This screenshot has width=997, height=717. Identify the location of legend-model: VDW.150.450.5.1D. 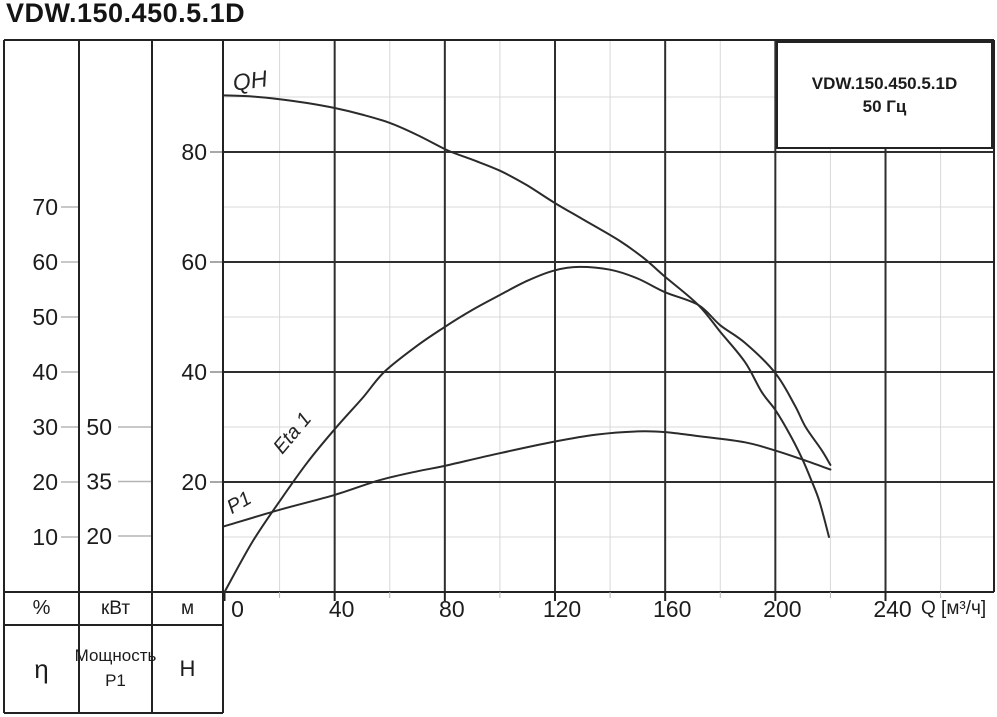
(884, 83).